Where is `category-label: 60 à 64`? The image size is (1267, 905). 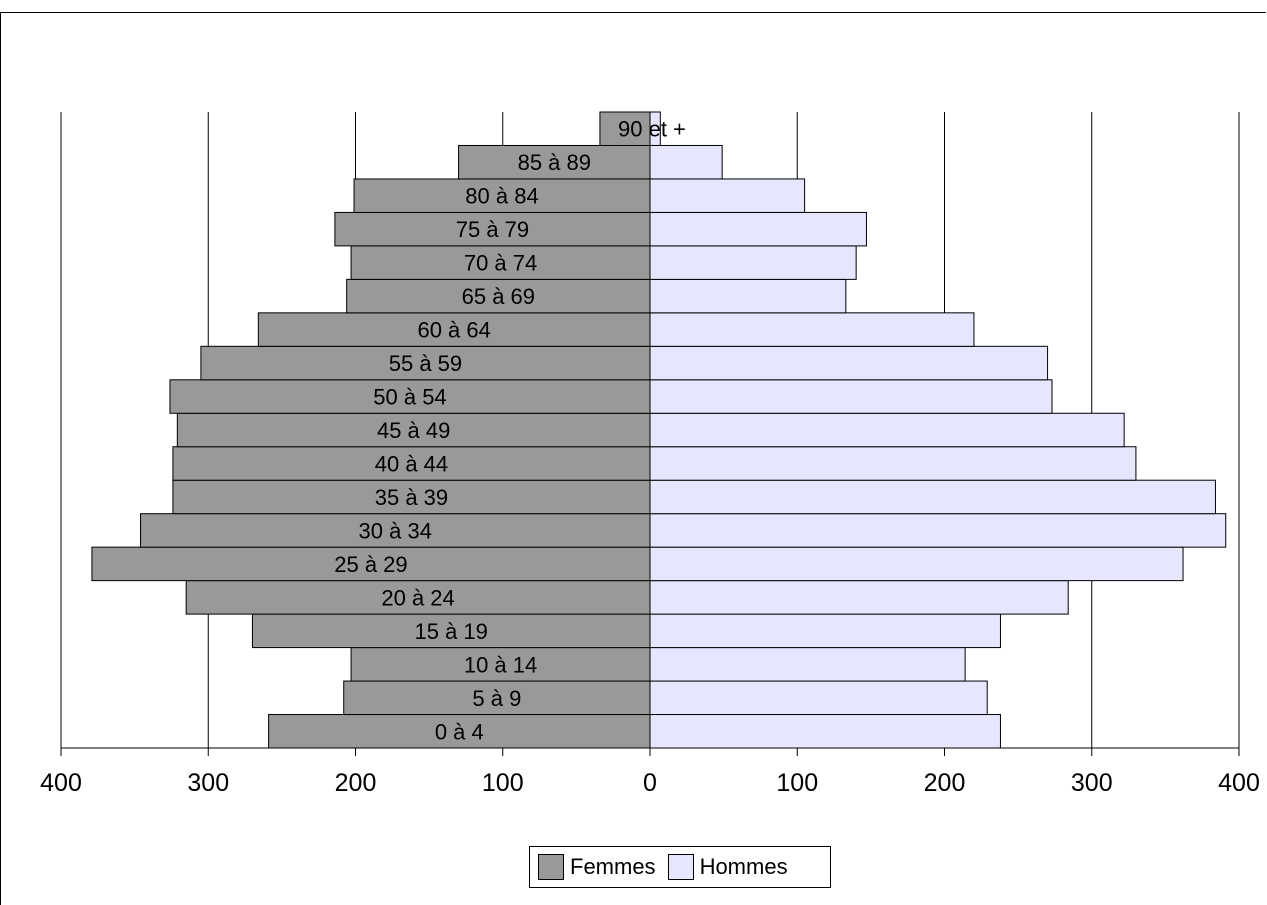
category-label: 60 à 64 is located at coordinates (453, 330).